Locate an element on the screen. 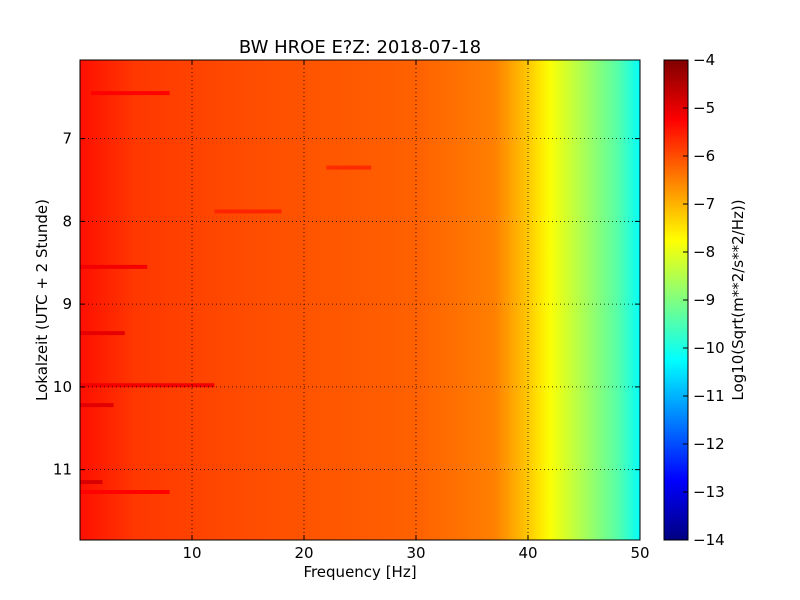  colorbar-tick-label: −11 is located at coordinates (709, 396).